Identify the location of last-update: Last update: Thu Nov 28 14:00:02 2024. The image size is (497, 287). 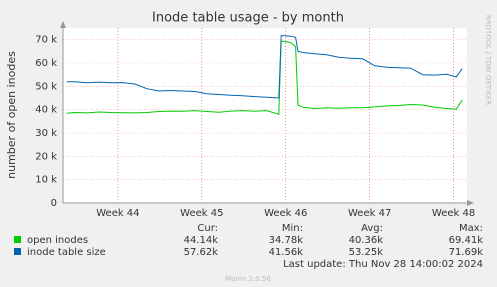
(383, 264).